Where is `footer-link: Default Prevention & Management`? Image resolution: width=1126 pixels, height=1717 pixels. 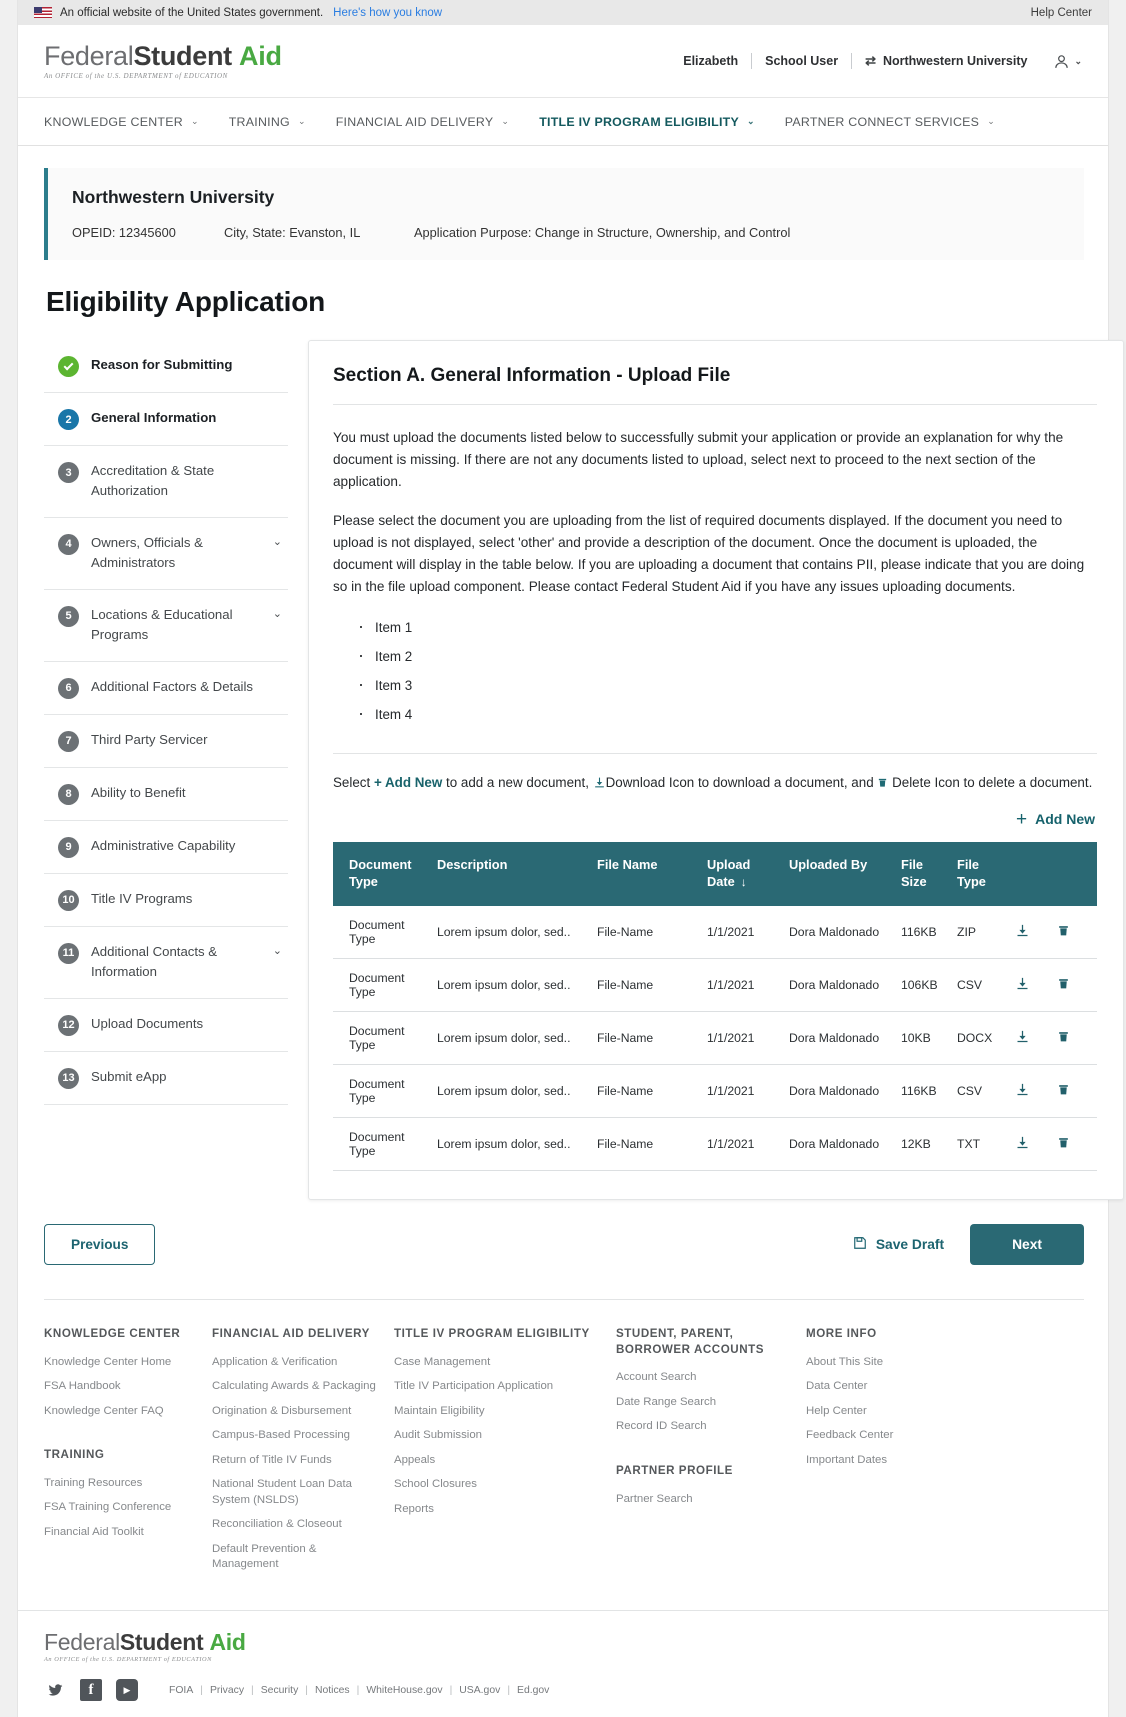
footer-link: Default Prevention & Management is located at coordinates (264, 1556).